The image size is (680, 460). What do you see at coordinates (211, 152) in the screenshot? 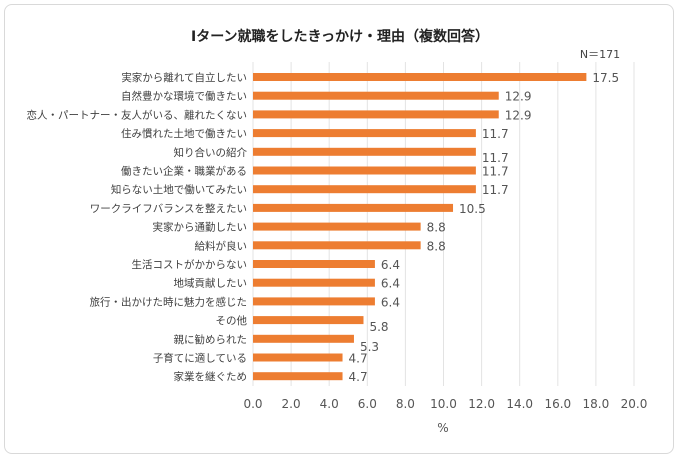
I see `category-label: 知り合いの紹介` at bounding box center [211, 152].